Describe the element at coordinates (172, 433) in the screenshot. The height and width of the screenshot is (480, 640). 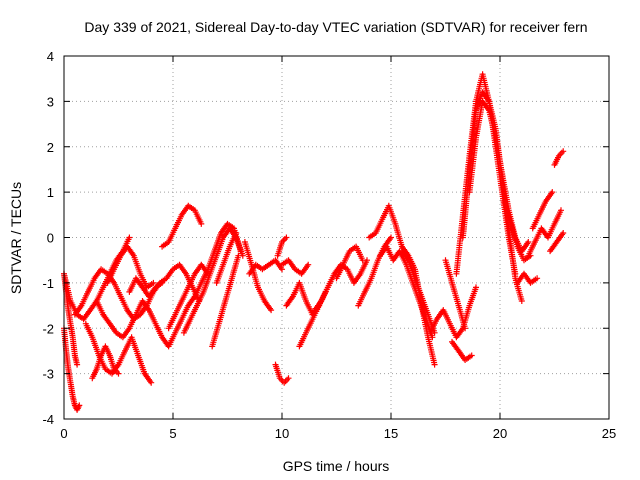
I see `x-tick-label: 5` at that location.